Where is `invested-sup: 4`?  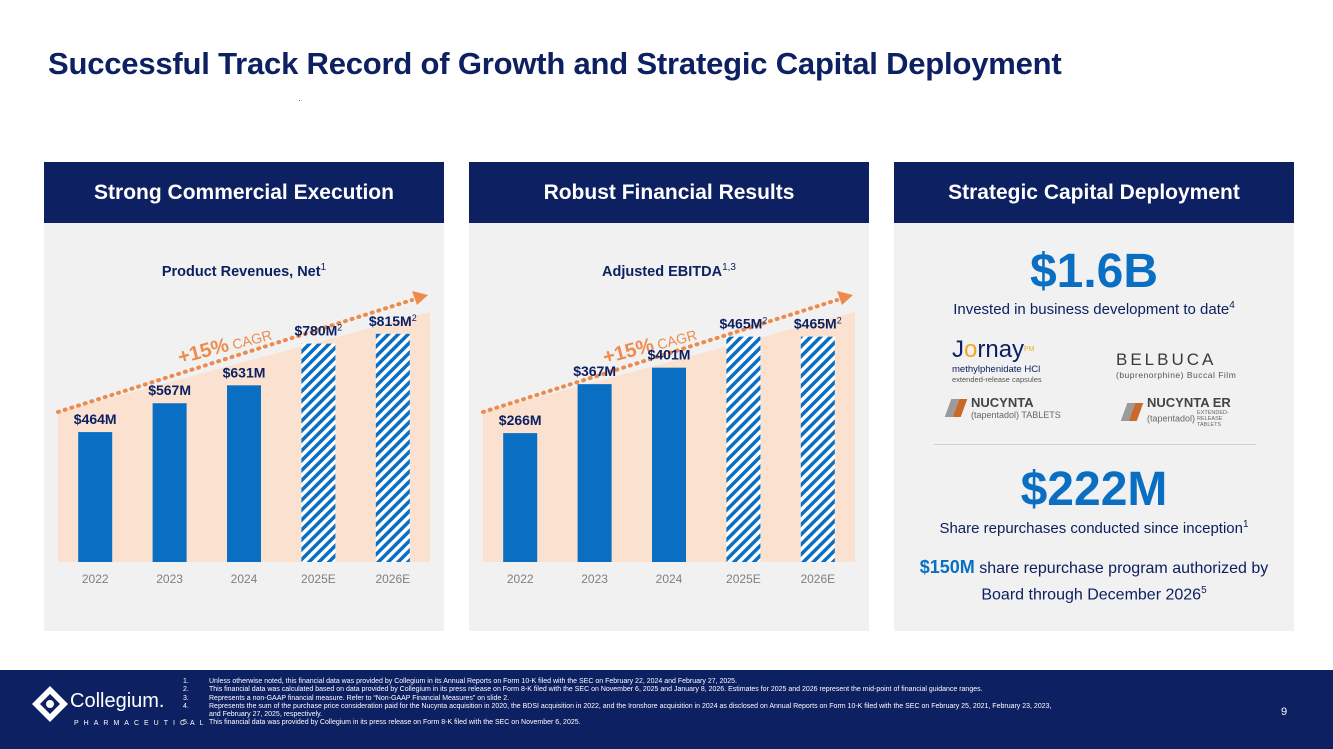 invested-sup: 4 is located at coordinates (1232, 305).